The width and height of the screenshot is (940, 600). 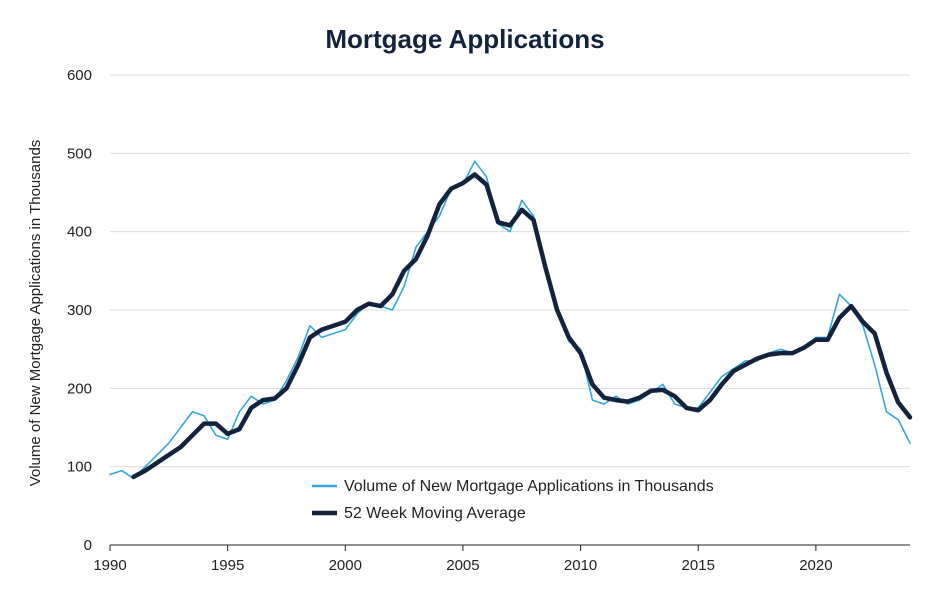 What do you see at coordinates (88, 545) in the screenshot?
I see `y-tick-label: 0` at bounding box center [88, 545].